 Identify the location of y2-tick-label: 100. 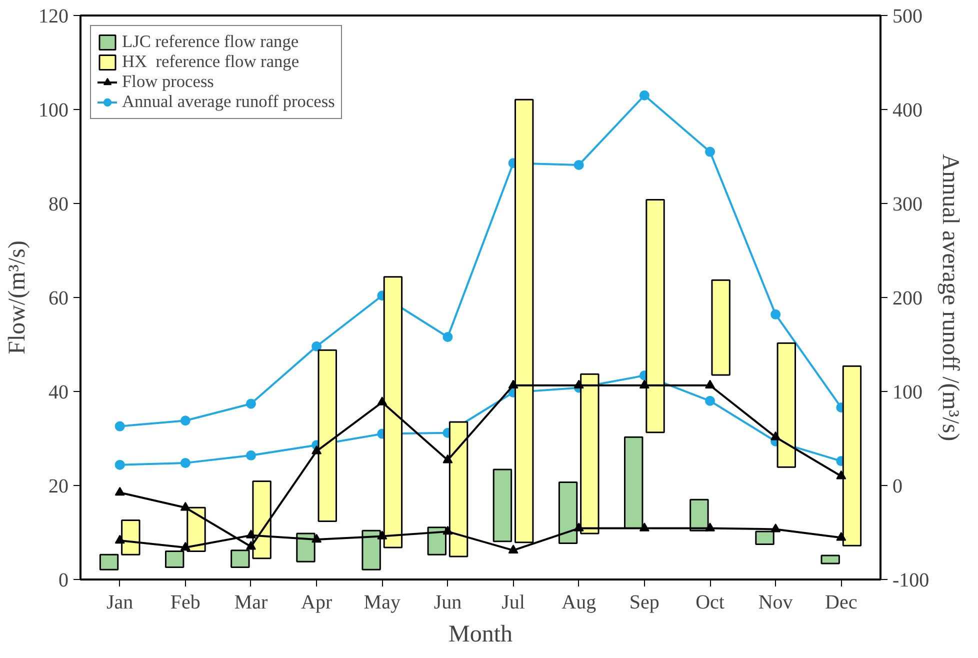
(907, 393).